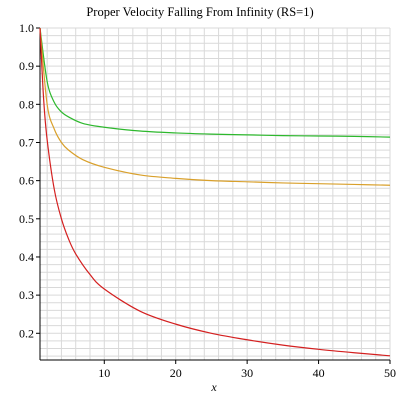  Describe the element at coordinates (26, 181) in the screenshot. I see `y-tick-label: 0.6` at that location.